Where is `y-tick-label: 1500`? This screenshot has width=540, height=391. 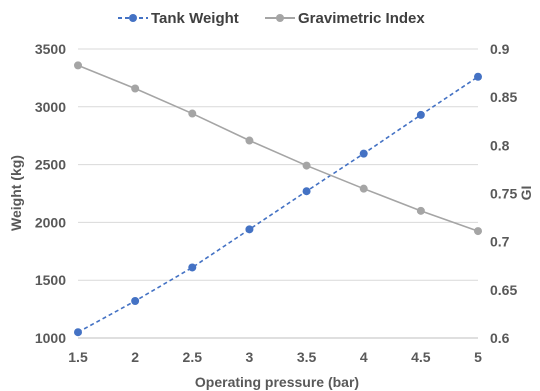
y-tick-label: 1500 is located at coordinates (50, 280).